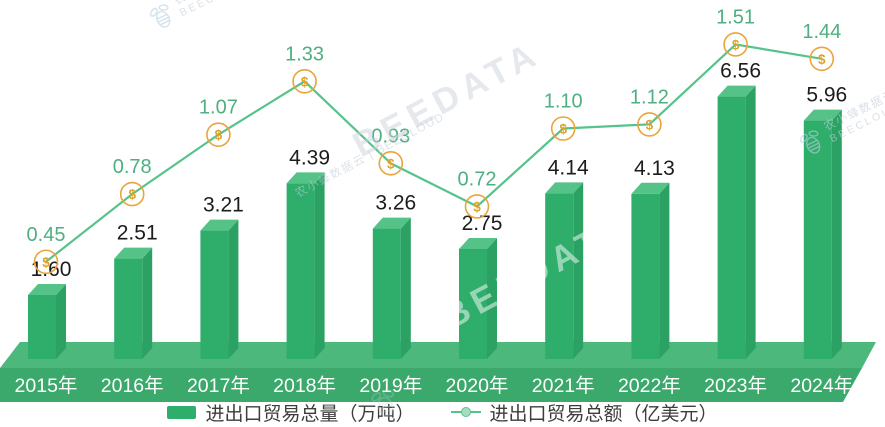 This screenshot has width=885, height=427. What do you see at coordinates (826, 95) in the screenshot?
I see `bar-value-label: 5.96` at bounding box center [826, 95].